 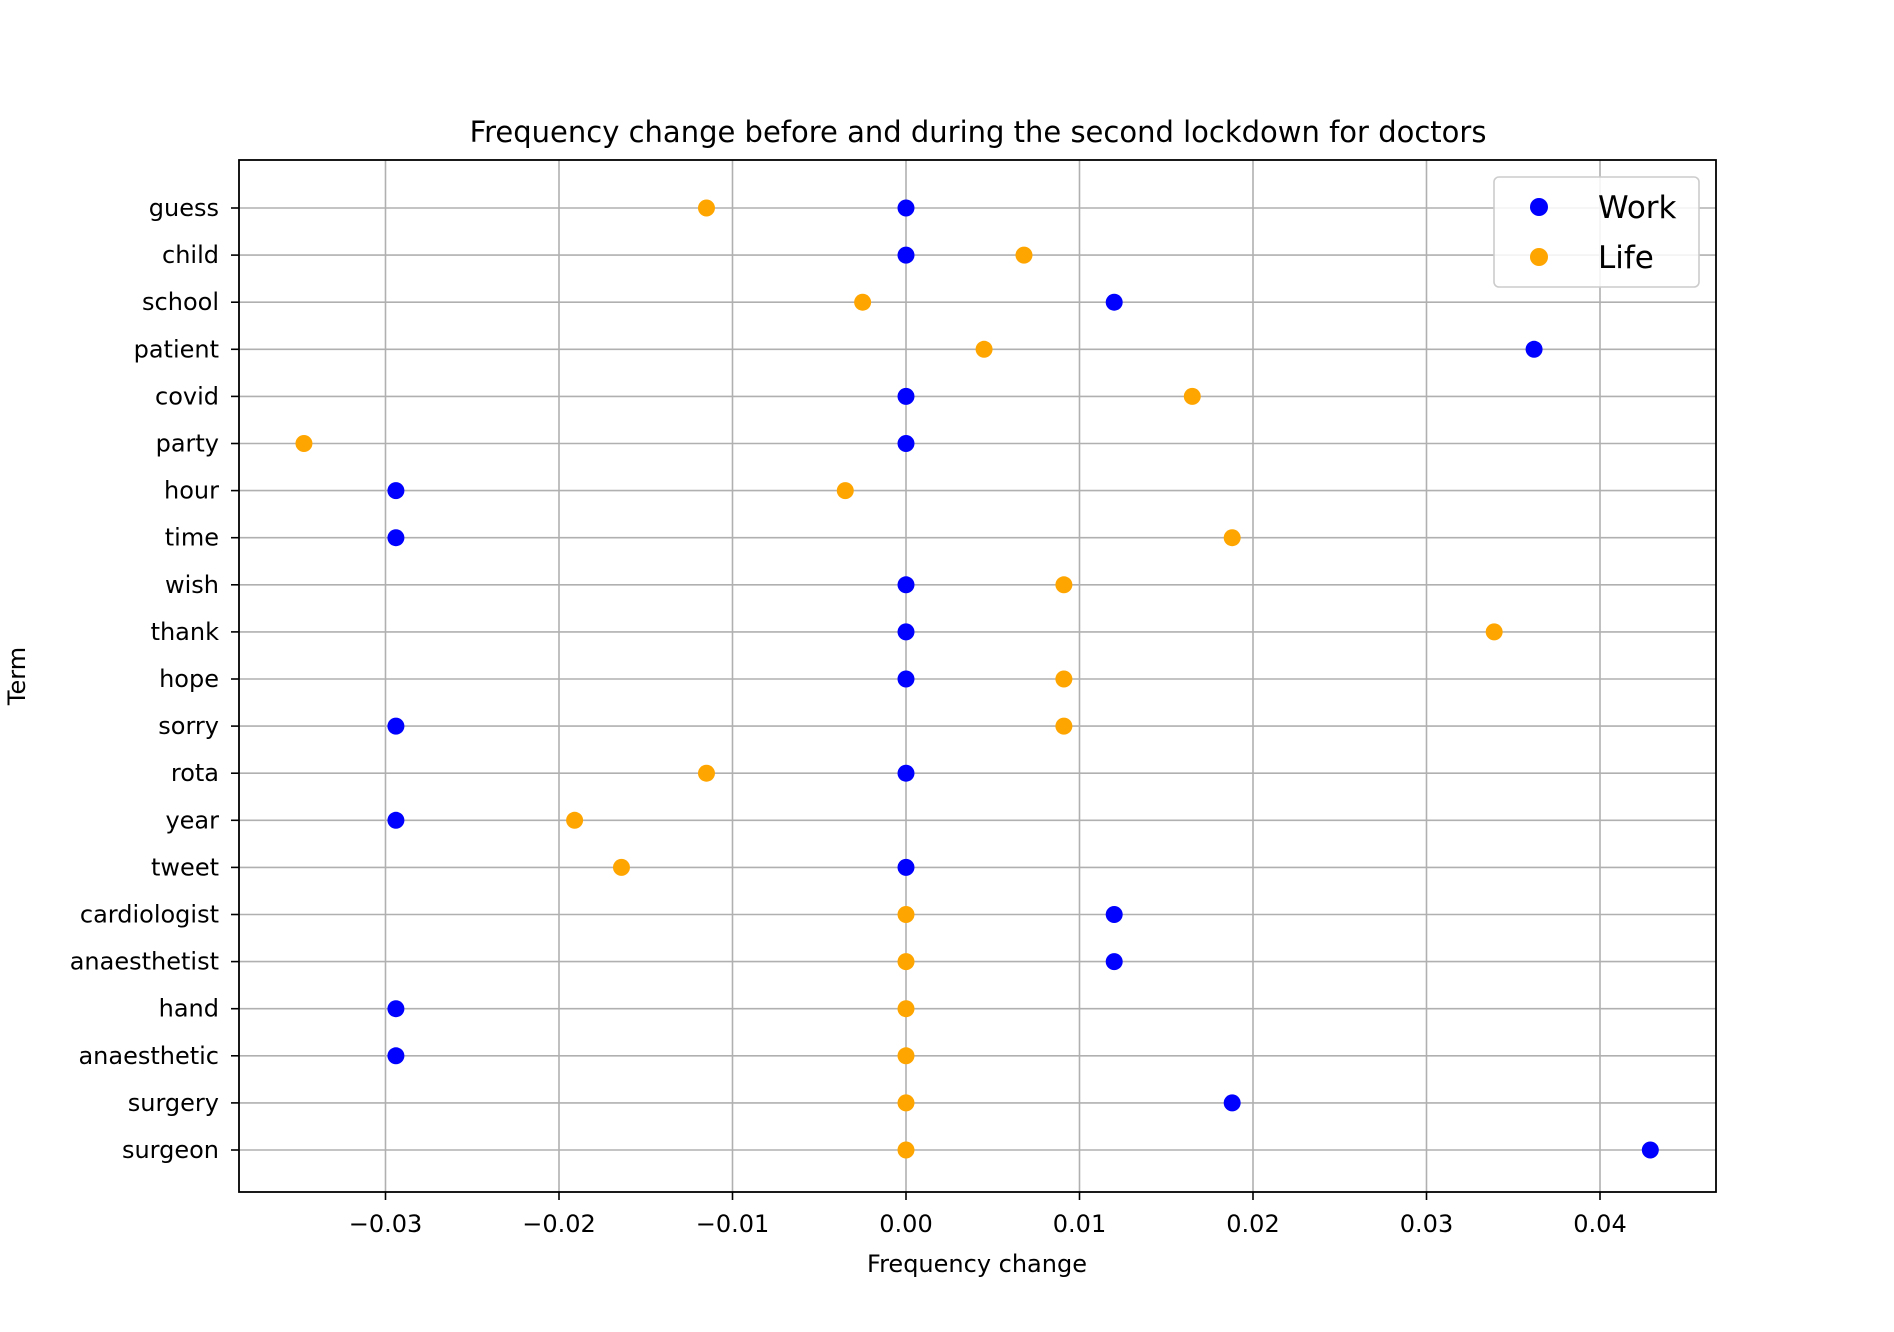 I want to click on life-point-guess, so click(x=706, y=208).